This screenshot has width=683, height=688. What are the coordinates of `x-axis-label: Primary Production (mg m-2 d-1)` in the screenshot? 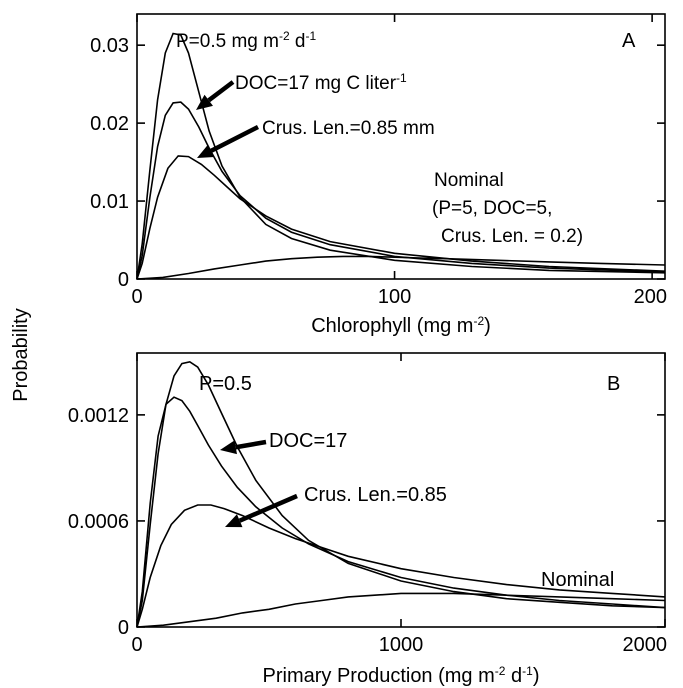 It's located at (401, 675).